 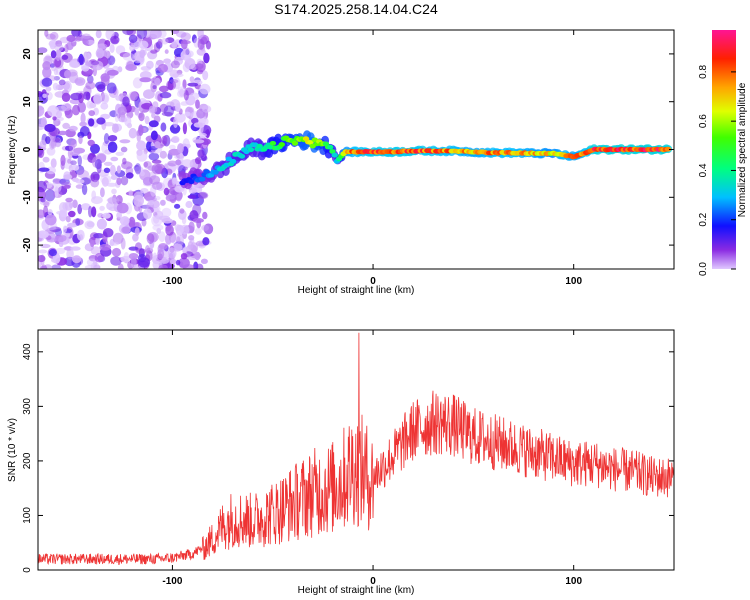 I want to click on y-tick-label: 400, so click(x=27, y=351).